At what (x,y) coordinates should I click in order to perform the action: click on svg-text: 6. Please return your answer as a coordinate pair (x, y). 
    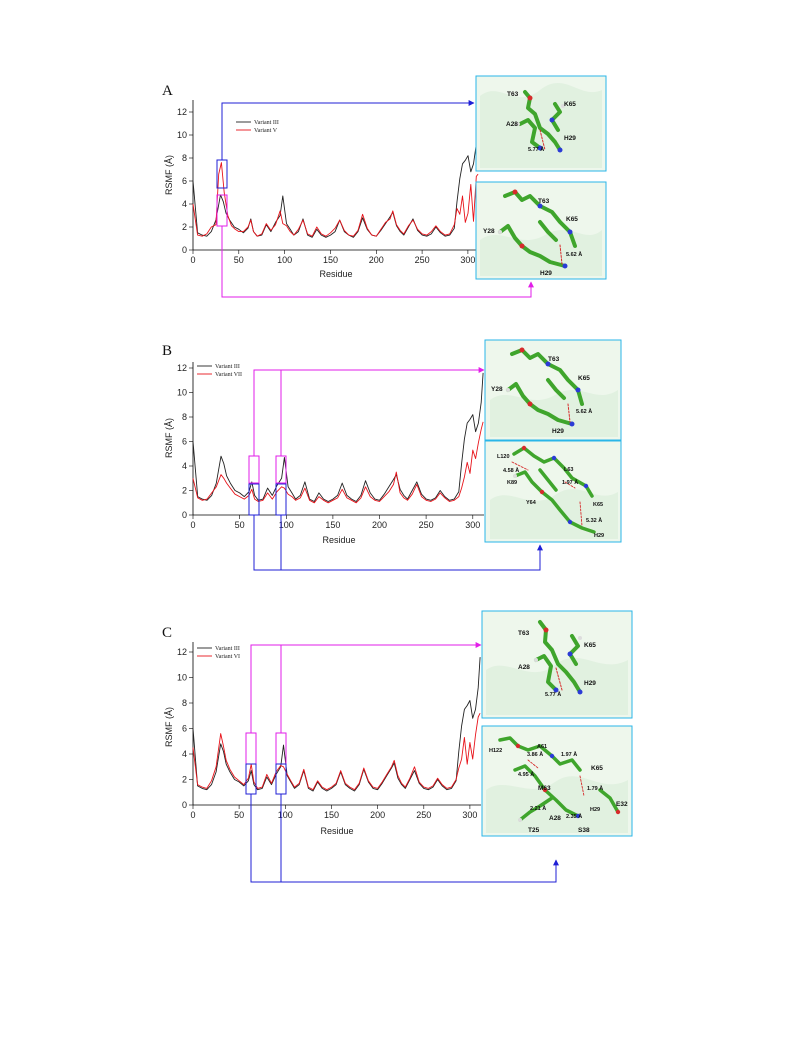
    Looking at the image, I should click on (184, 181).